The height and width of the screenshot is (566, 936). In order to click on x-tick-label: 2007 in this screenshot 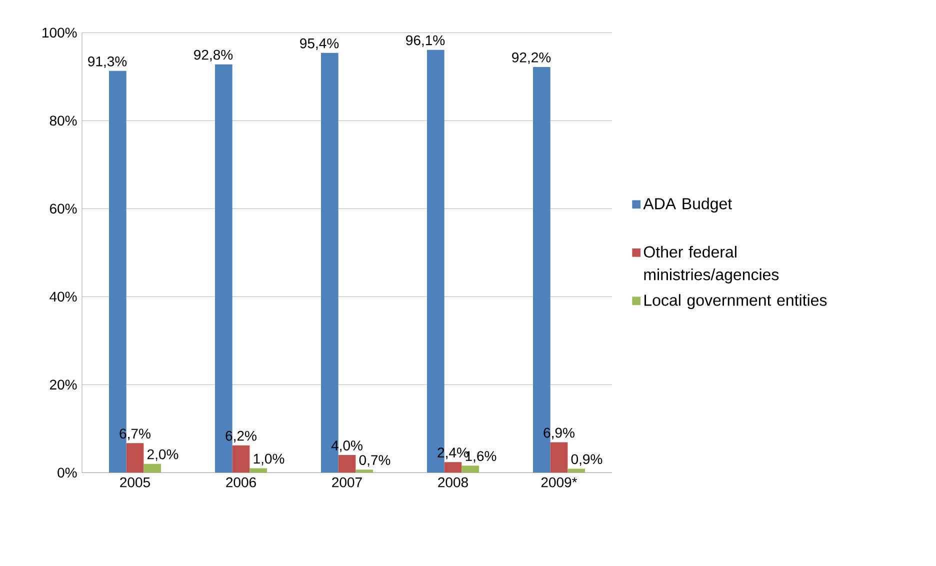, I will do `click(347, 482)`.